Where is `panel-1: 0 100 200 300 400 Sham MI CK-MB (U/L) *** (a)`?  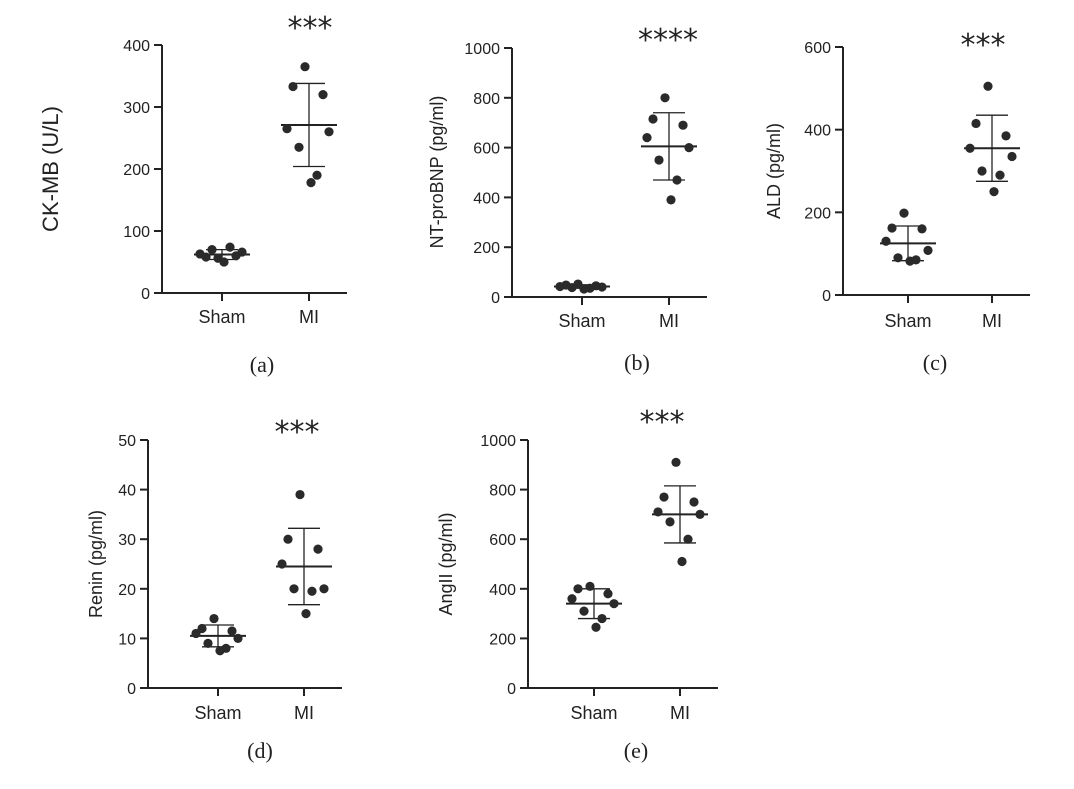
panel-1: 0 100 200 300 400 Sham MI CK-MB (U/L) *** (a) is located at coordinates (192, 194).